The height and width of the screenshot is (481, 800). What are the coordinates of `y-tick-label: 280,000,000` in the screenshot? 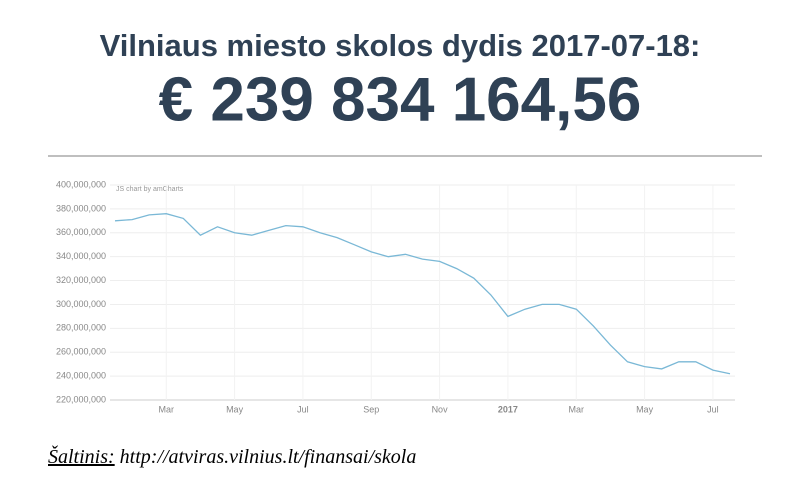 It's located at (81, 328).